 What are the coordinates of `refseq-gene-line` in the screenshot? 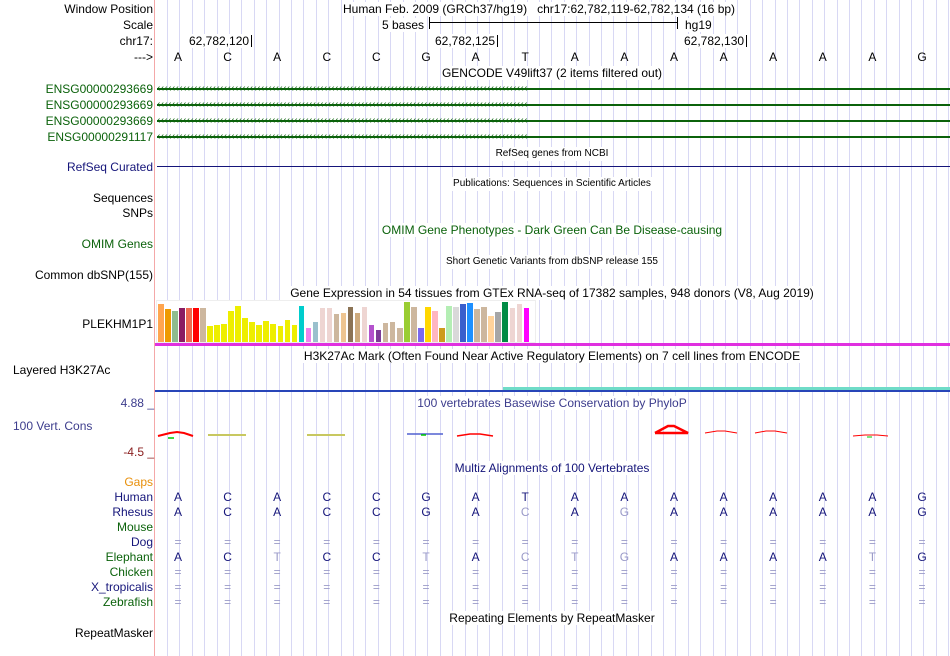 It's located at (553, 166).